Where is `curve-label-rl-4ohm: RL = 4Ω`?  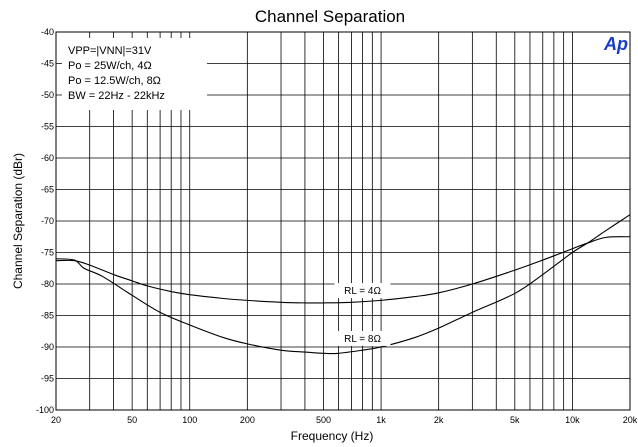 curve-label-rl-4ohm: RL = 4Ω is located at coordinates (362, 291).